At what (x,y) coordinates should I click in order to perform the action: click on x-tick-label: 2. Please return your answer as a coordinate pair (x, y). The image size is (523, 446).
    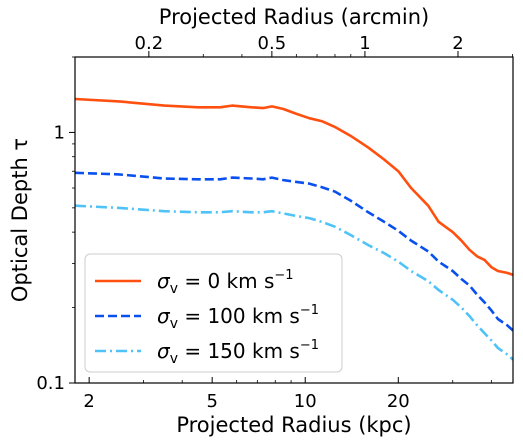
    Looking at the image, I should click on (88, 401).